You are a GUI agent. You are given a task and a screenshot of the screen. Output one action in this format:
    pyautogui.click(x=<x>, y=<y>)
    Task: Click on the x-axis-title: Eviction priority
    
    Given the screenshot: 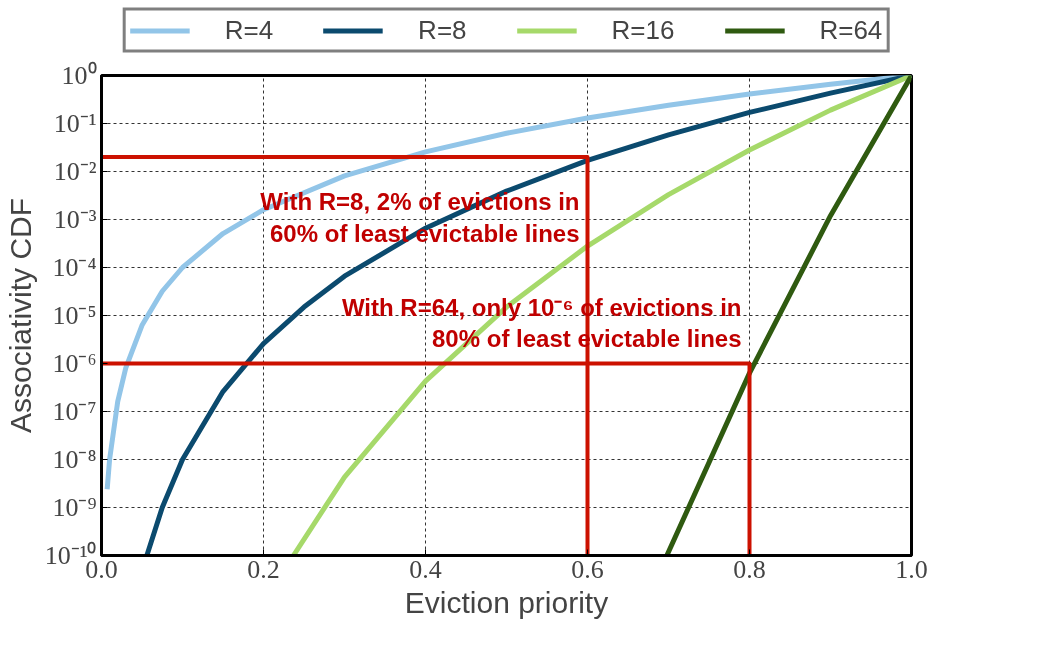 What is the action you would take?
    pyautogui.click(x=506, y=602)
    